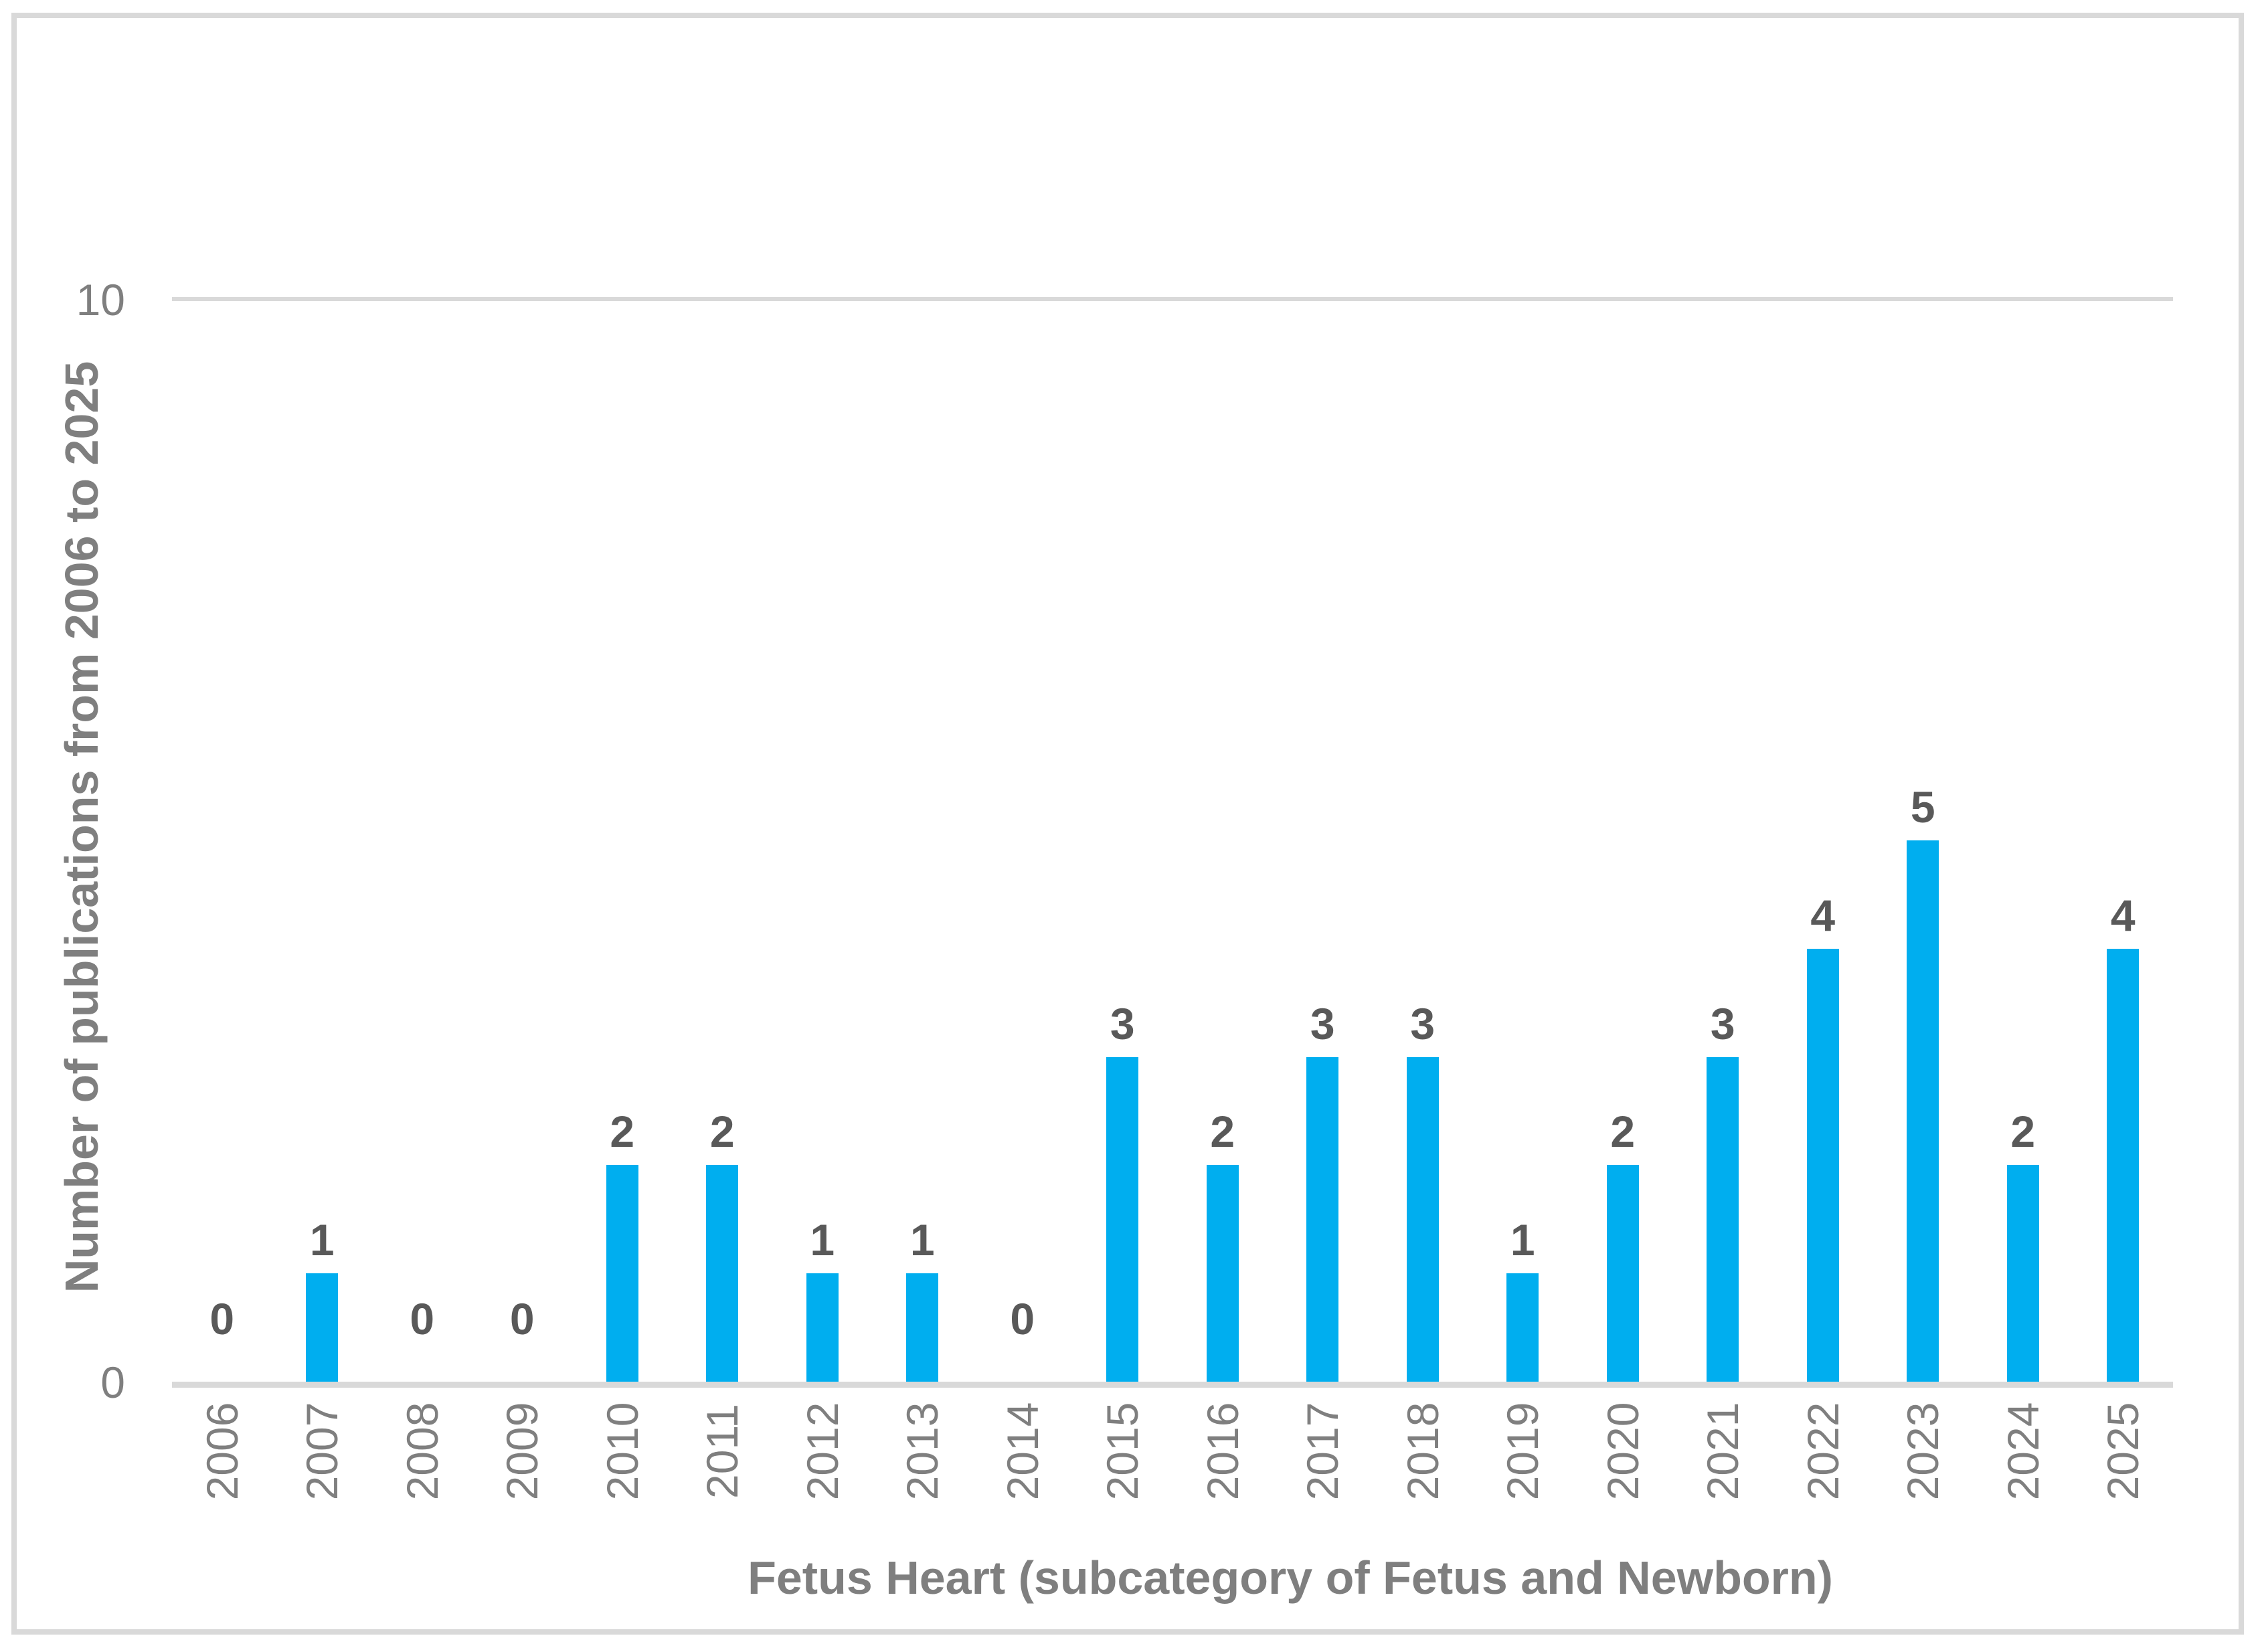 This screenshot has height=1652, width=2260. I want to click on data-label-2020: 2, so click(1623, 1132).